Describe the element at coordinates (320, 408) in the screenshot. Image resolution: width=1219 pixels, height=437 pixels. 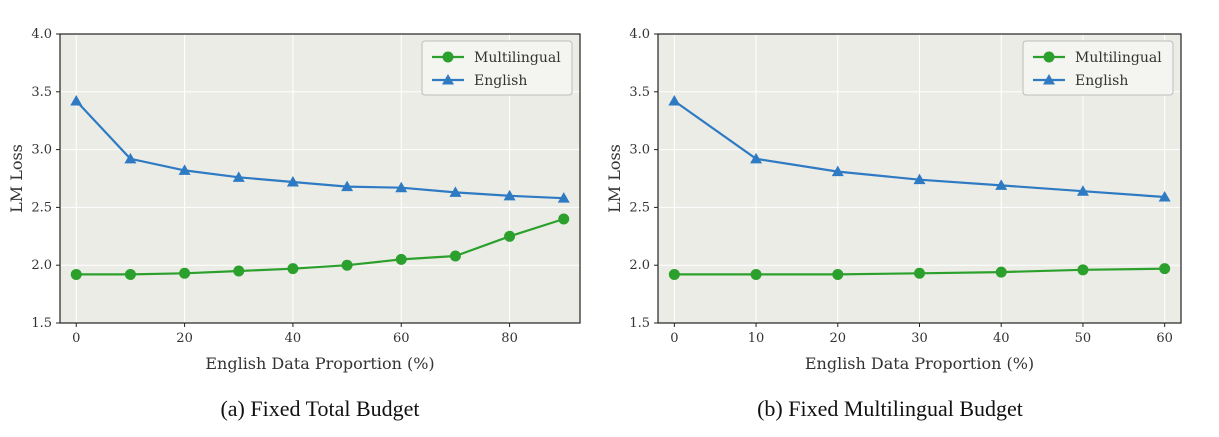
I see `caption-a: (a) Fixed Total Budget` at that location.